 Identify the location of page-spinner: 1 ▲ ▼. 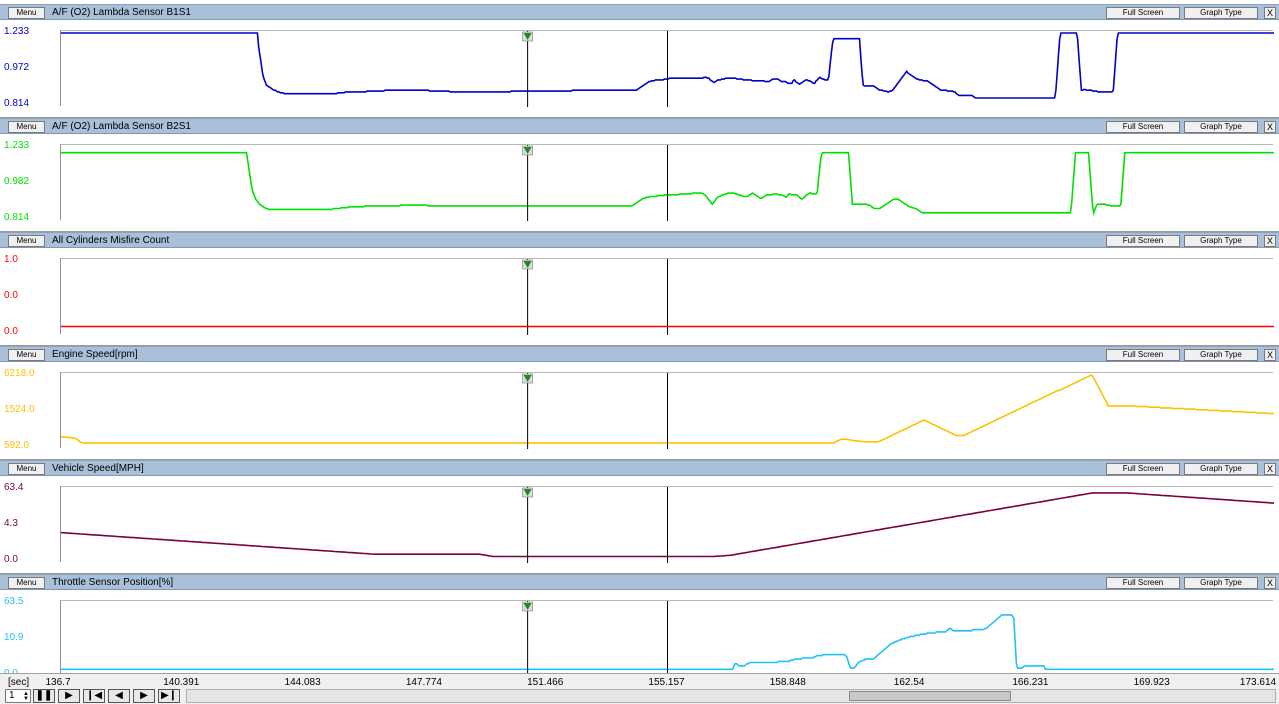
(18, 696).